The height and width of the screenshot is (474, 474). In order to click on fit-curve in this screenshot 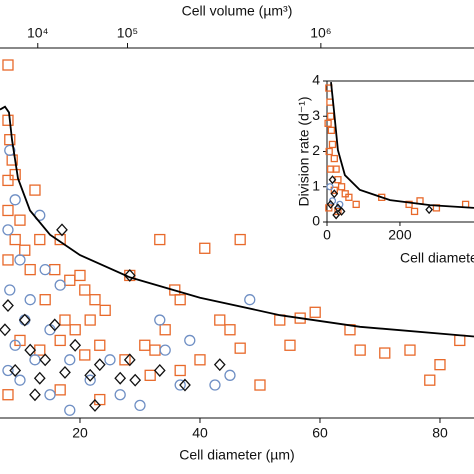, I will do `click(402, 145)`.